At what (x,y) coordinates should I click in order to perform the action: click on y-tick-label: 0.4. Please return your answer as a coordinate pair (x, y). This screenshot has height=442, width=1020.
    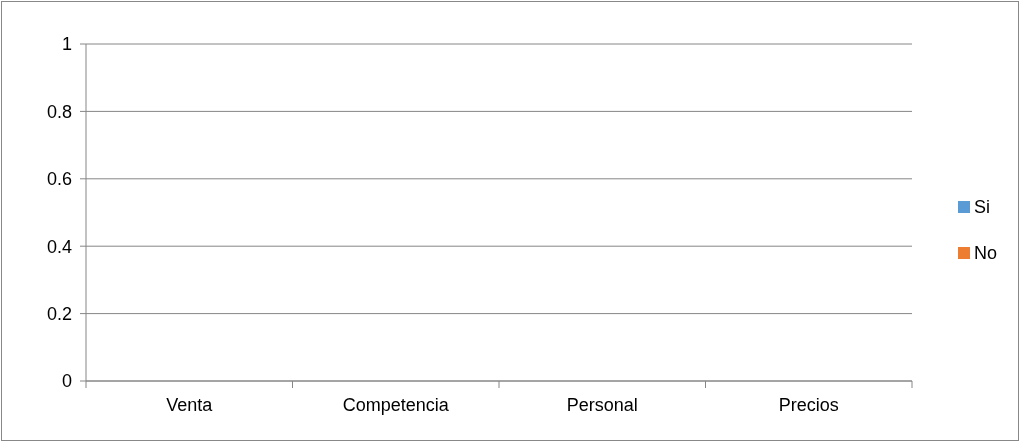
    Looking at the image, I should click on (59, 246).